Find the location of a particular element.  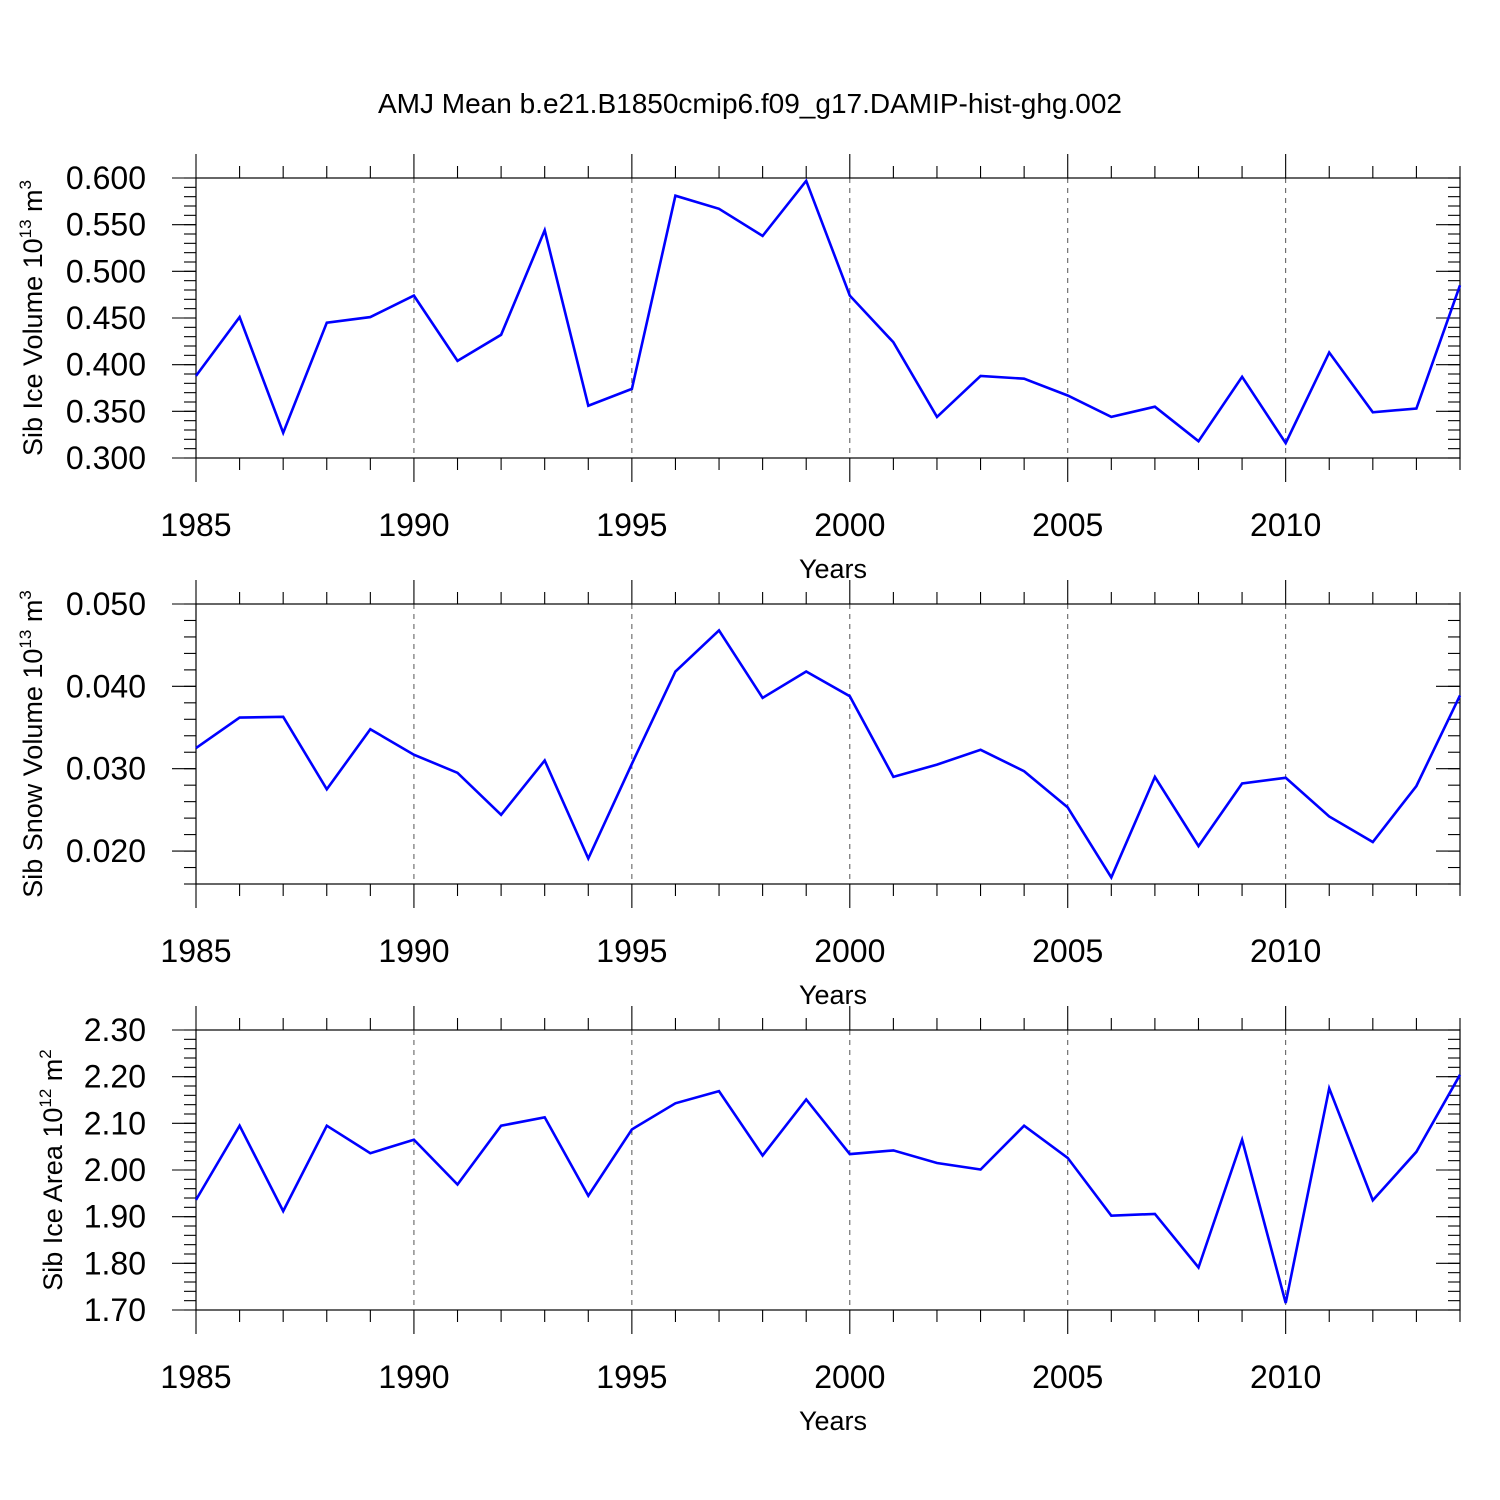

y-tick-label: 1.90 is located at coordinates (115, 1217).